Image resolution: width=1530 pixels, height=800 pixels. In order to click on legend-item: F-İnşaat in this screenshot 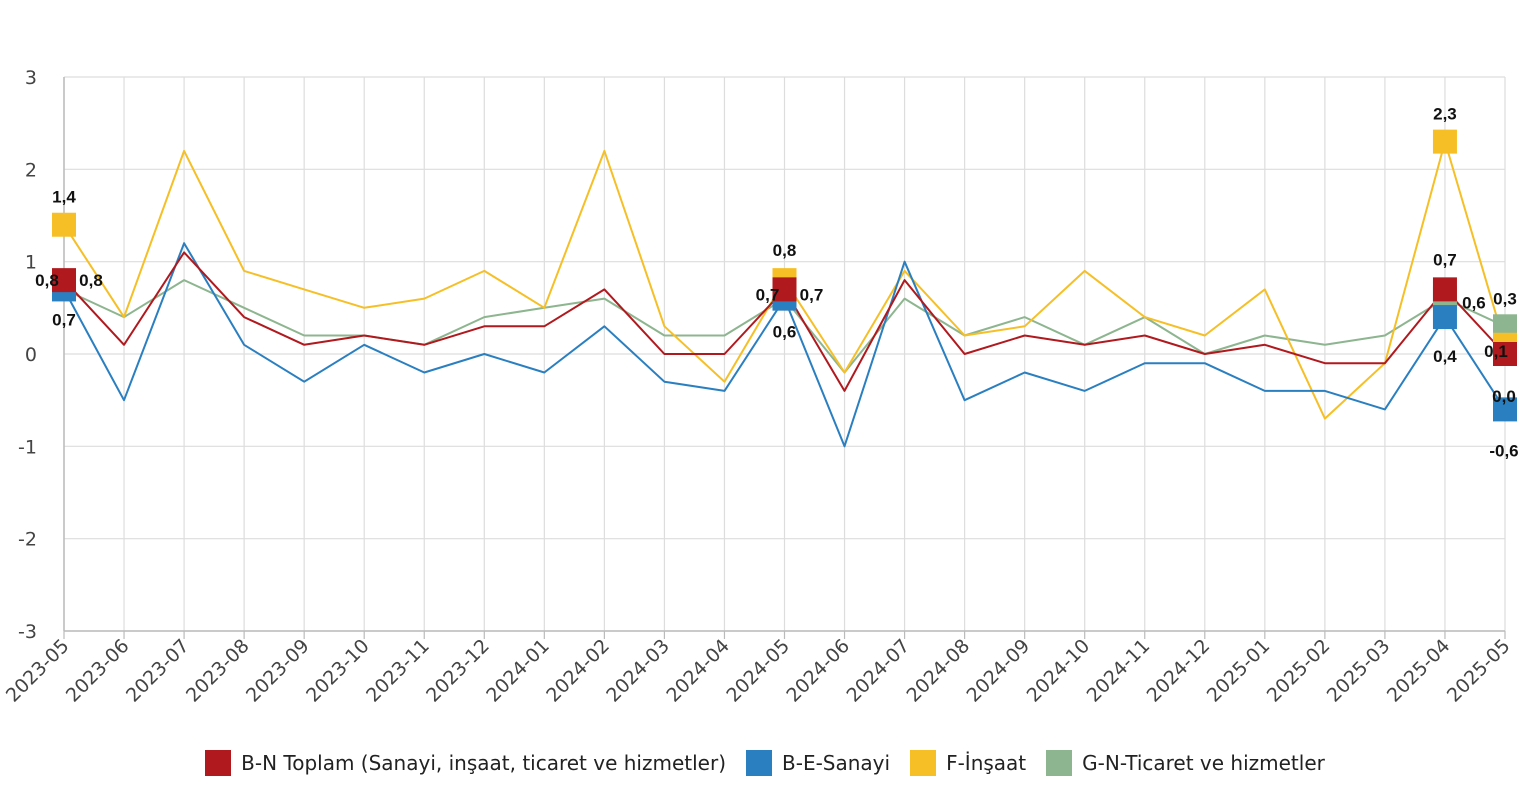, I will do `click(968, 763)`.